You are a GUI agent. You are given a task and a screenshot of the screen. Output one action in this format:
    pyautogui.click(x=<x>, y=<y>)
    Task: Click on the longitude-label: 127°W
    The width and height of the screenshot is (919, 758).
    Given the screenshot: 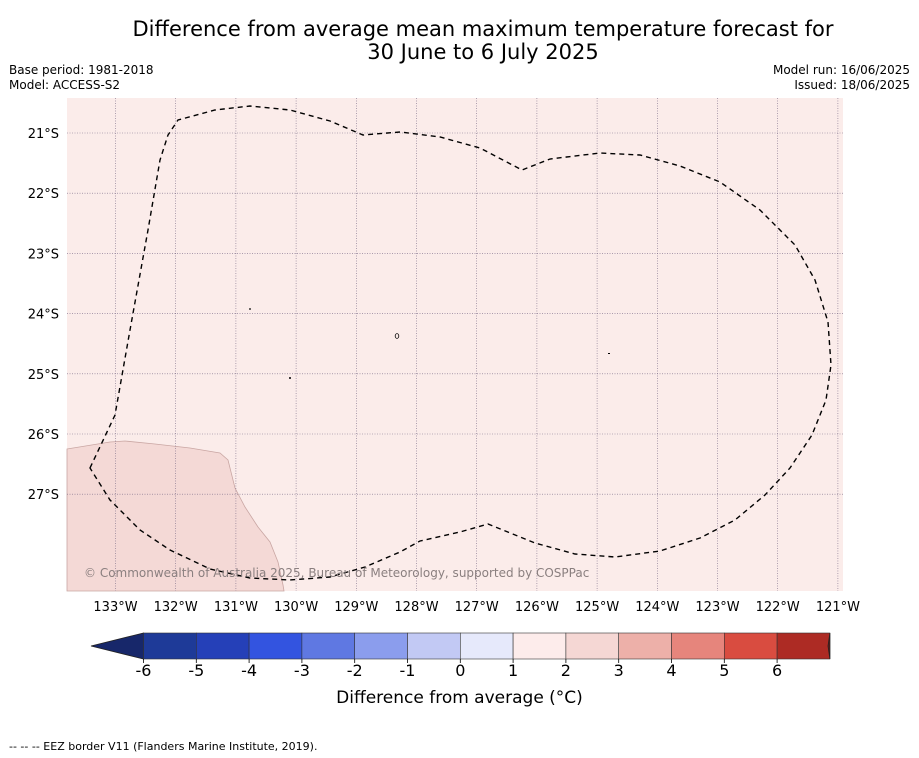 What is the action you would take?
    pyautogui.click(x=477, y=607)
    